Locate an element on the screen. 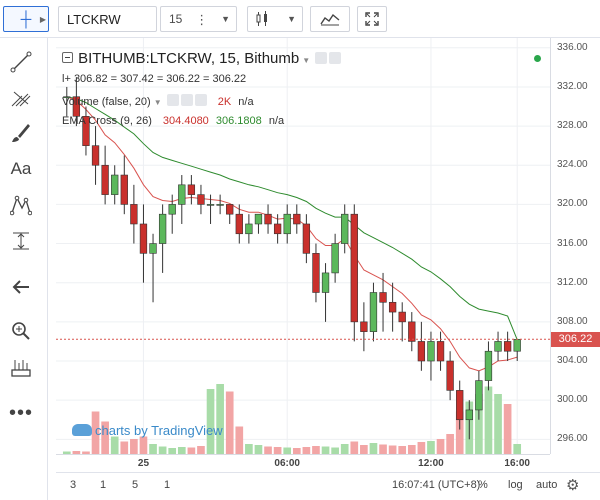 This screenshot has height=500, width=600. legend-volume-row: Volume (false, 20) ▼ 2K n/a is located at coordinates (158, 101).